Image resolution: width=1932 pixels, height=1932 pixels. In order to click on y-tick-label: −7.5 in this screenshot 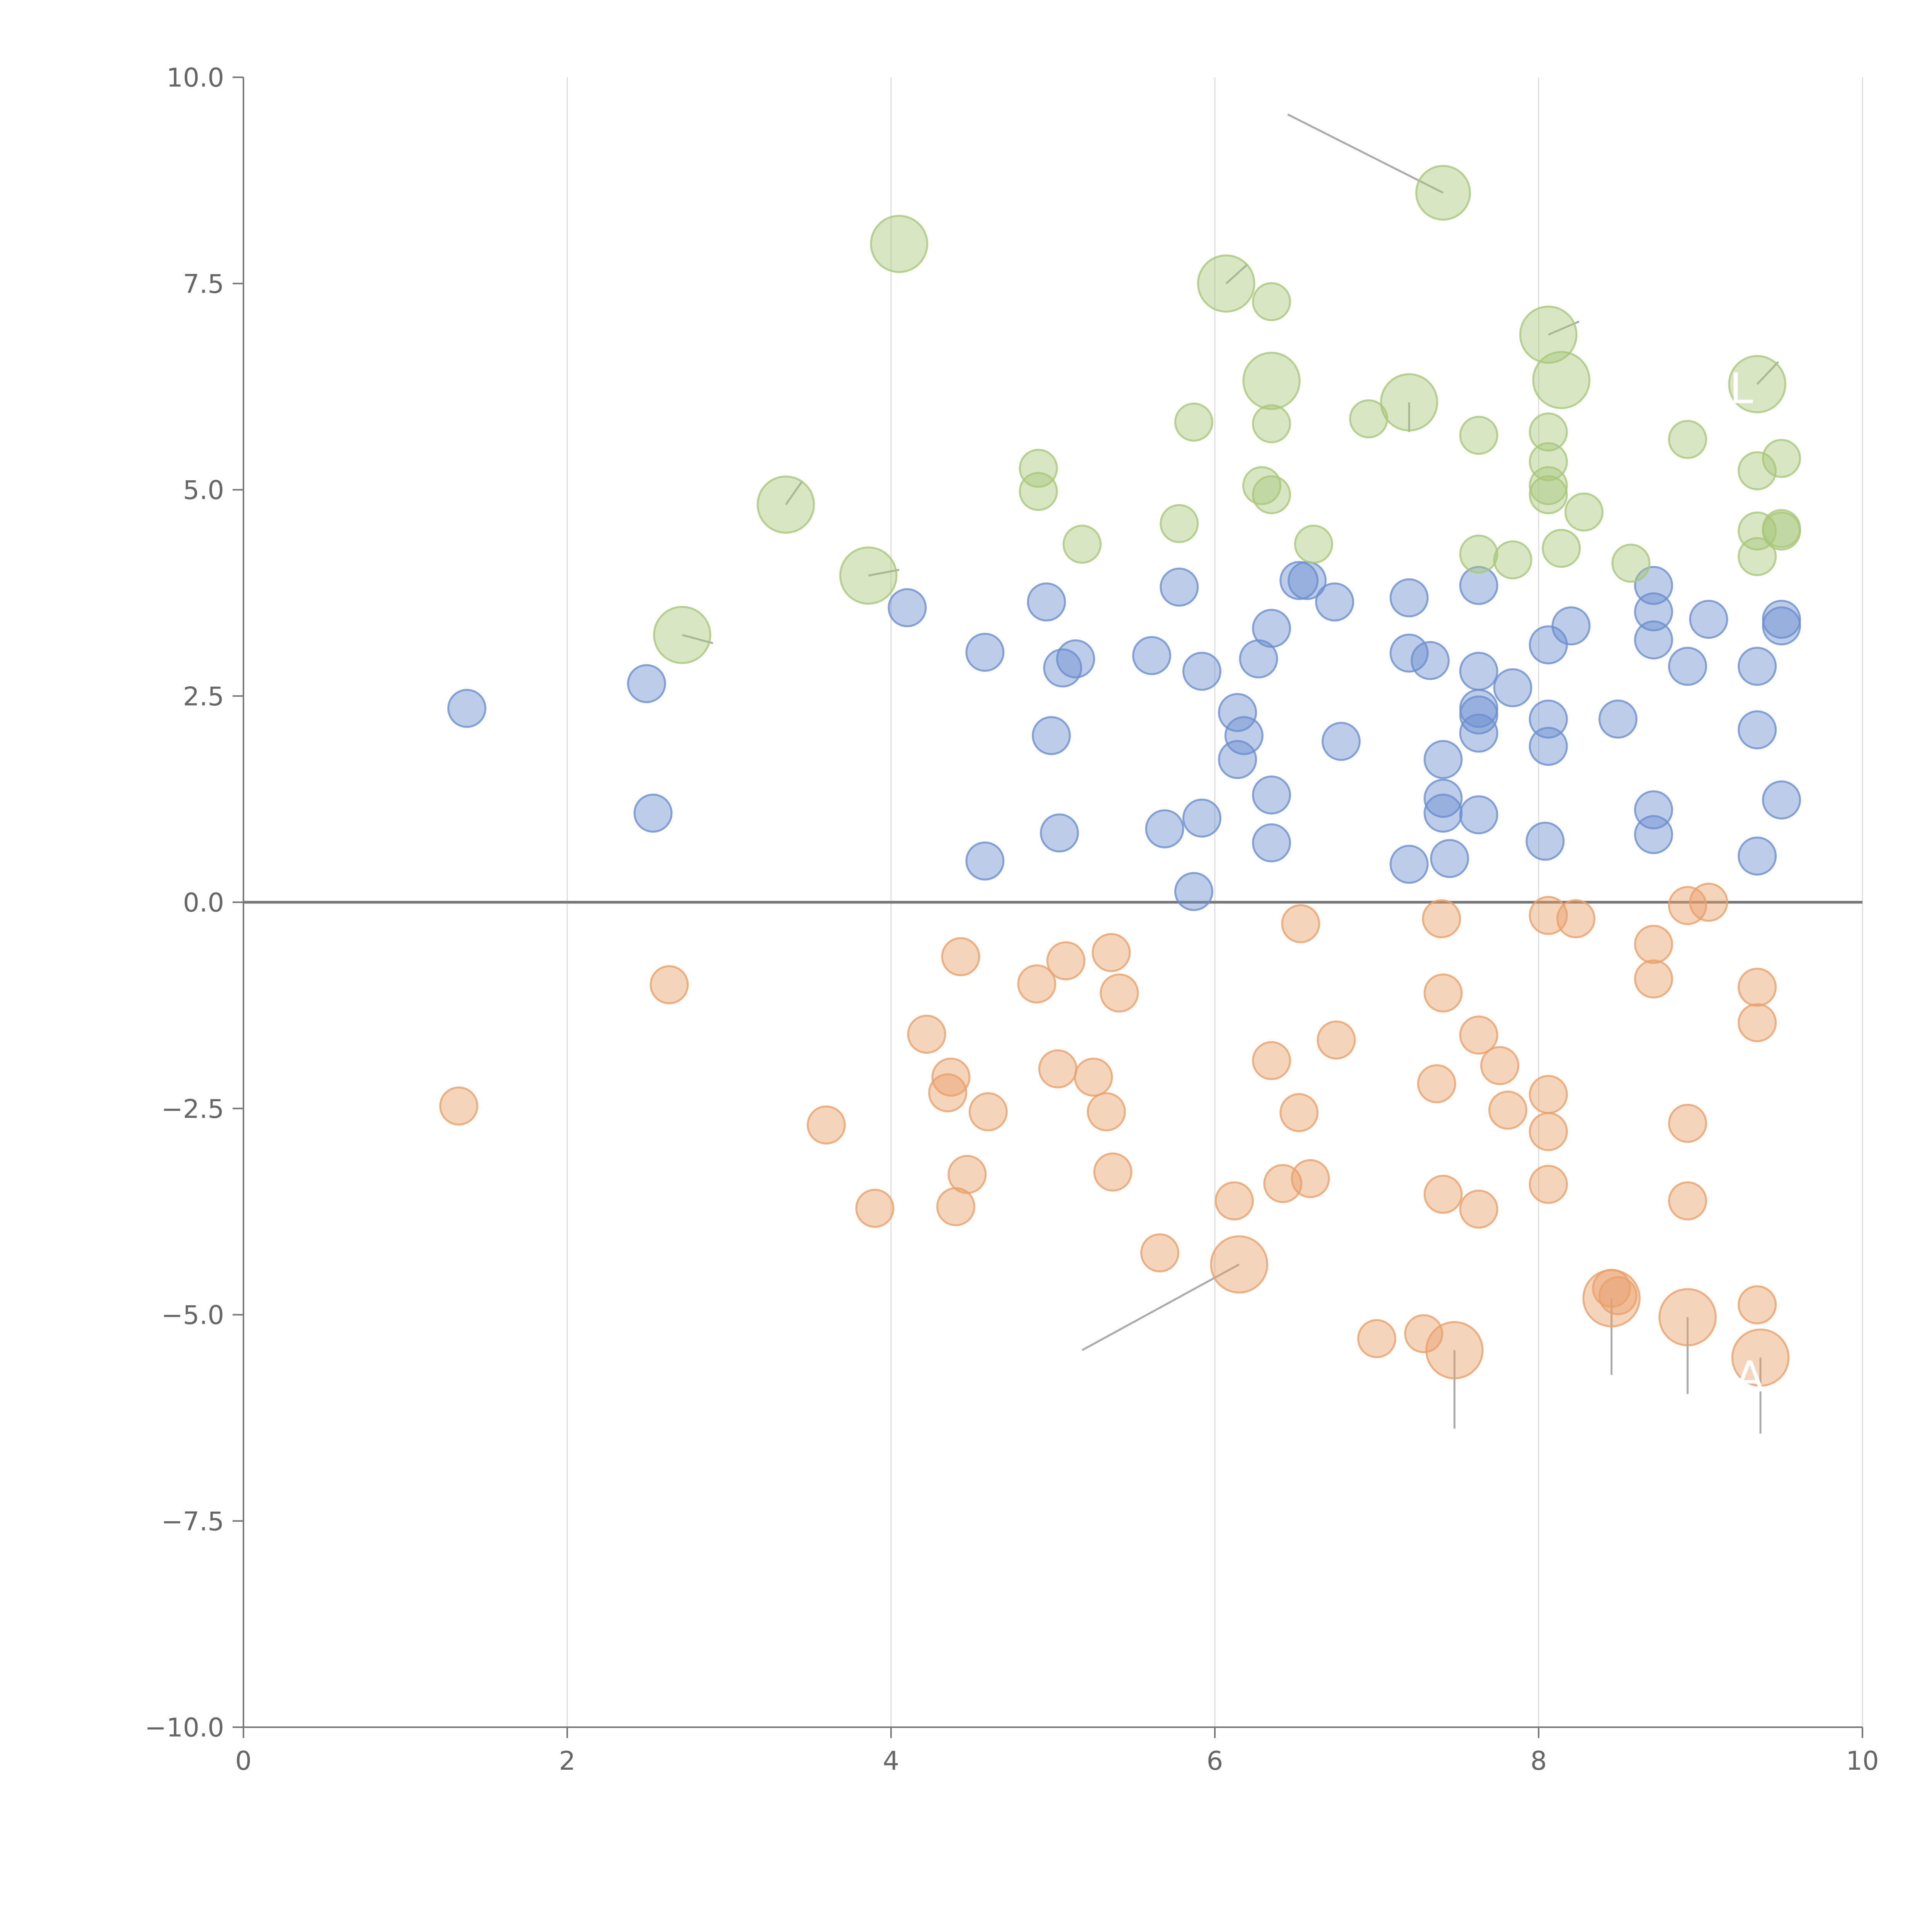, I will do `click(192, 1521)`.